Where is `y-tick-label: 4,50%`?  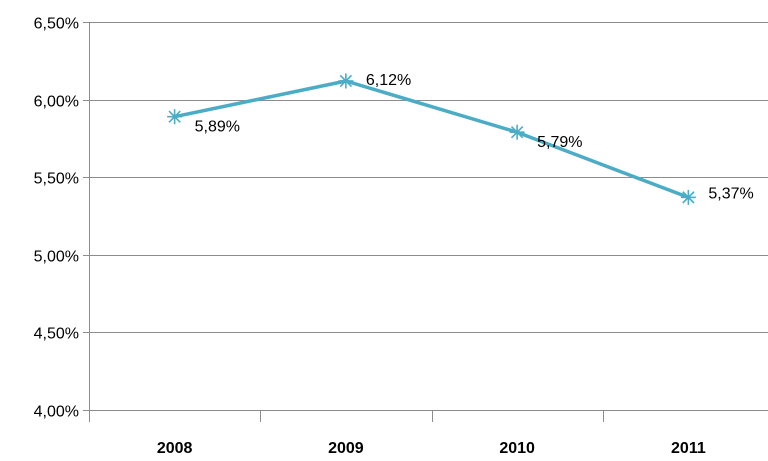 y-tick-label: 4,50% is located at coordinates (56, 334).